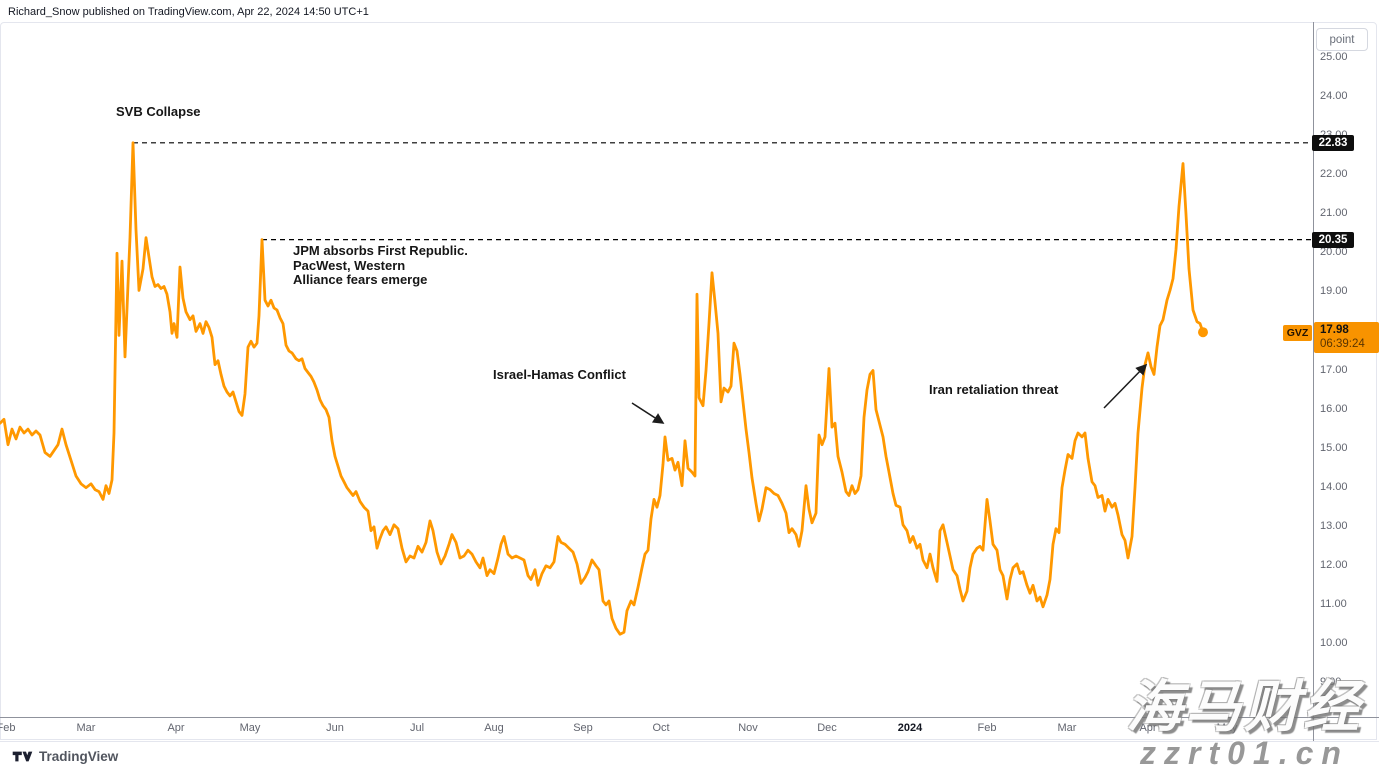 The image size is (1379, 773). Describe the element at coordinates (583, 728) in the screenshot. I see `time-tick-label: Sep` at that location.